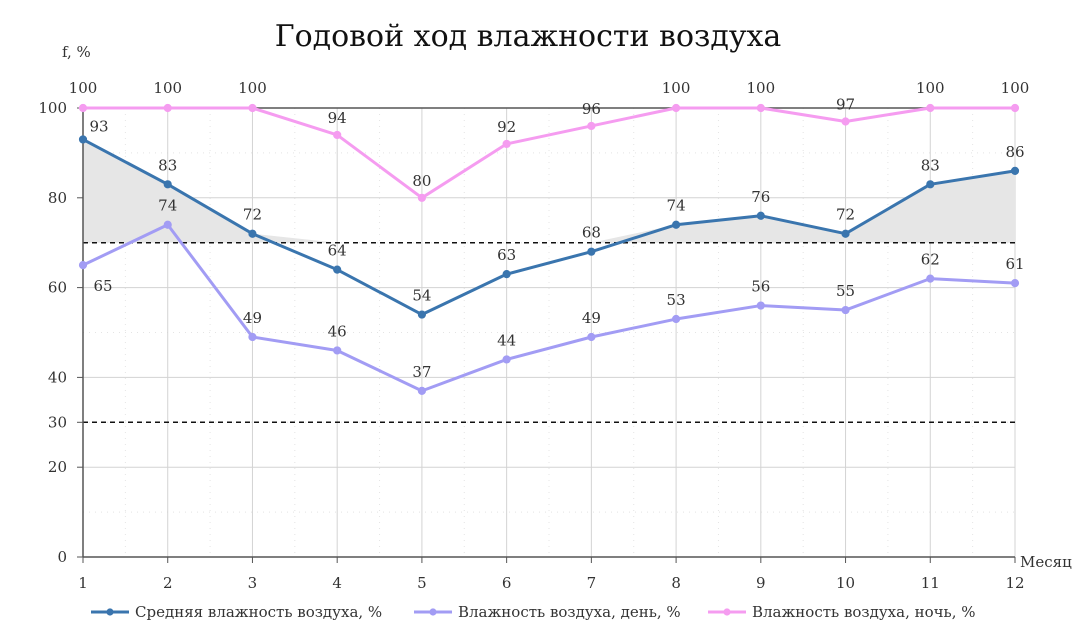 The width and height of the screenshot is (1092, 640). I want to click on x-tick-label: 3, so click(253, 583).